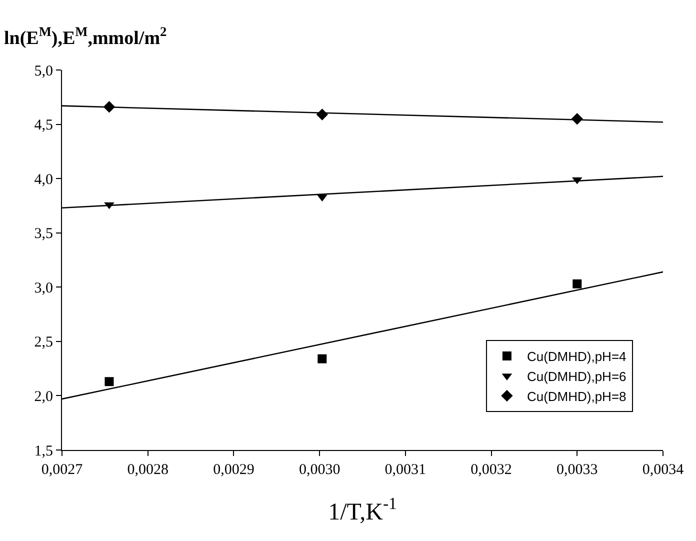 The height and width of the screenshot is (541, 696). I want to click on y-tick-label: 2,5, so click(43, 342).